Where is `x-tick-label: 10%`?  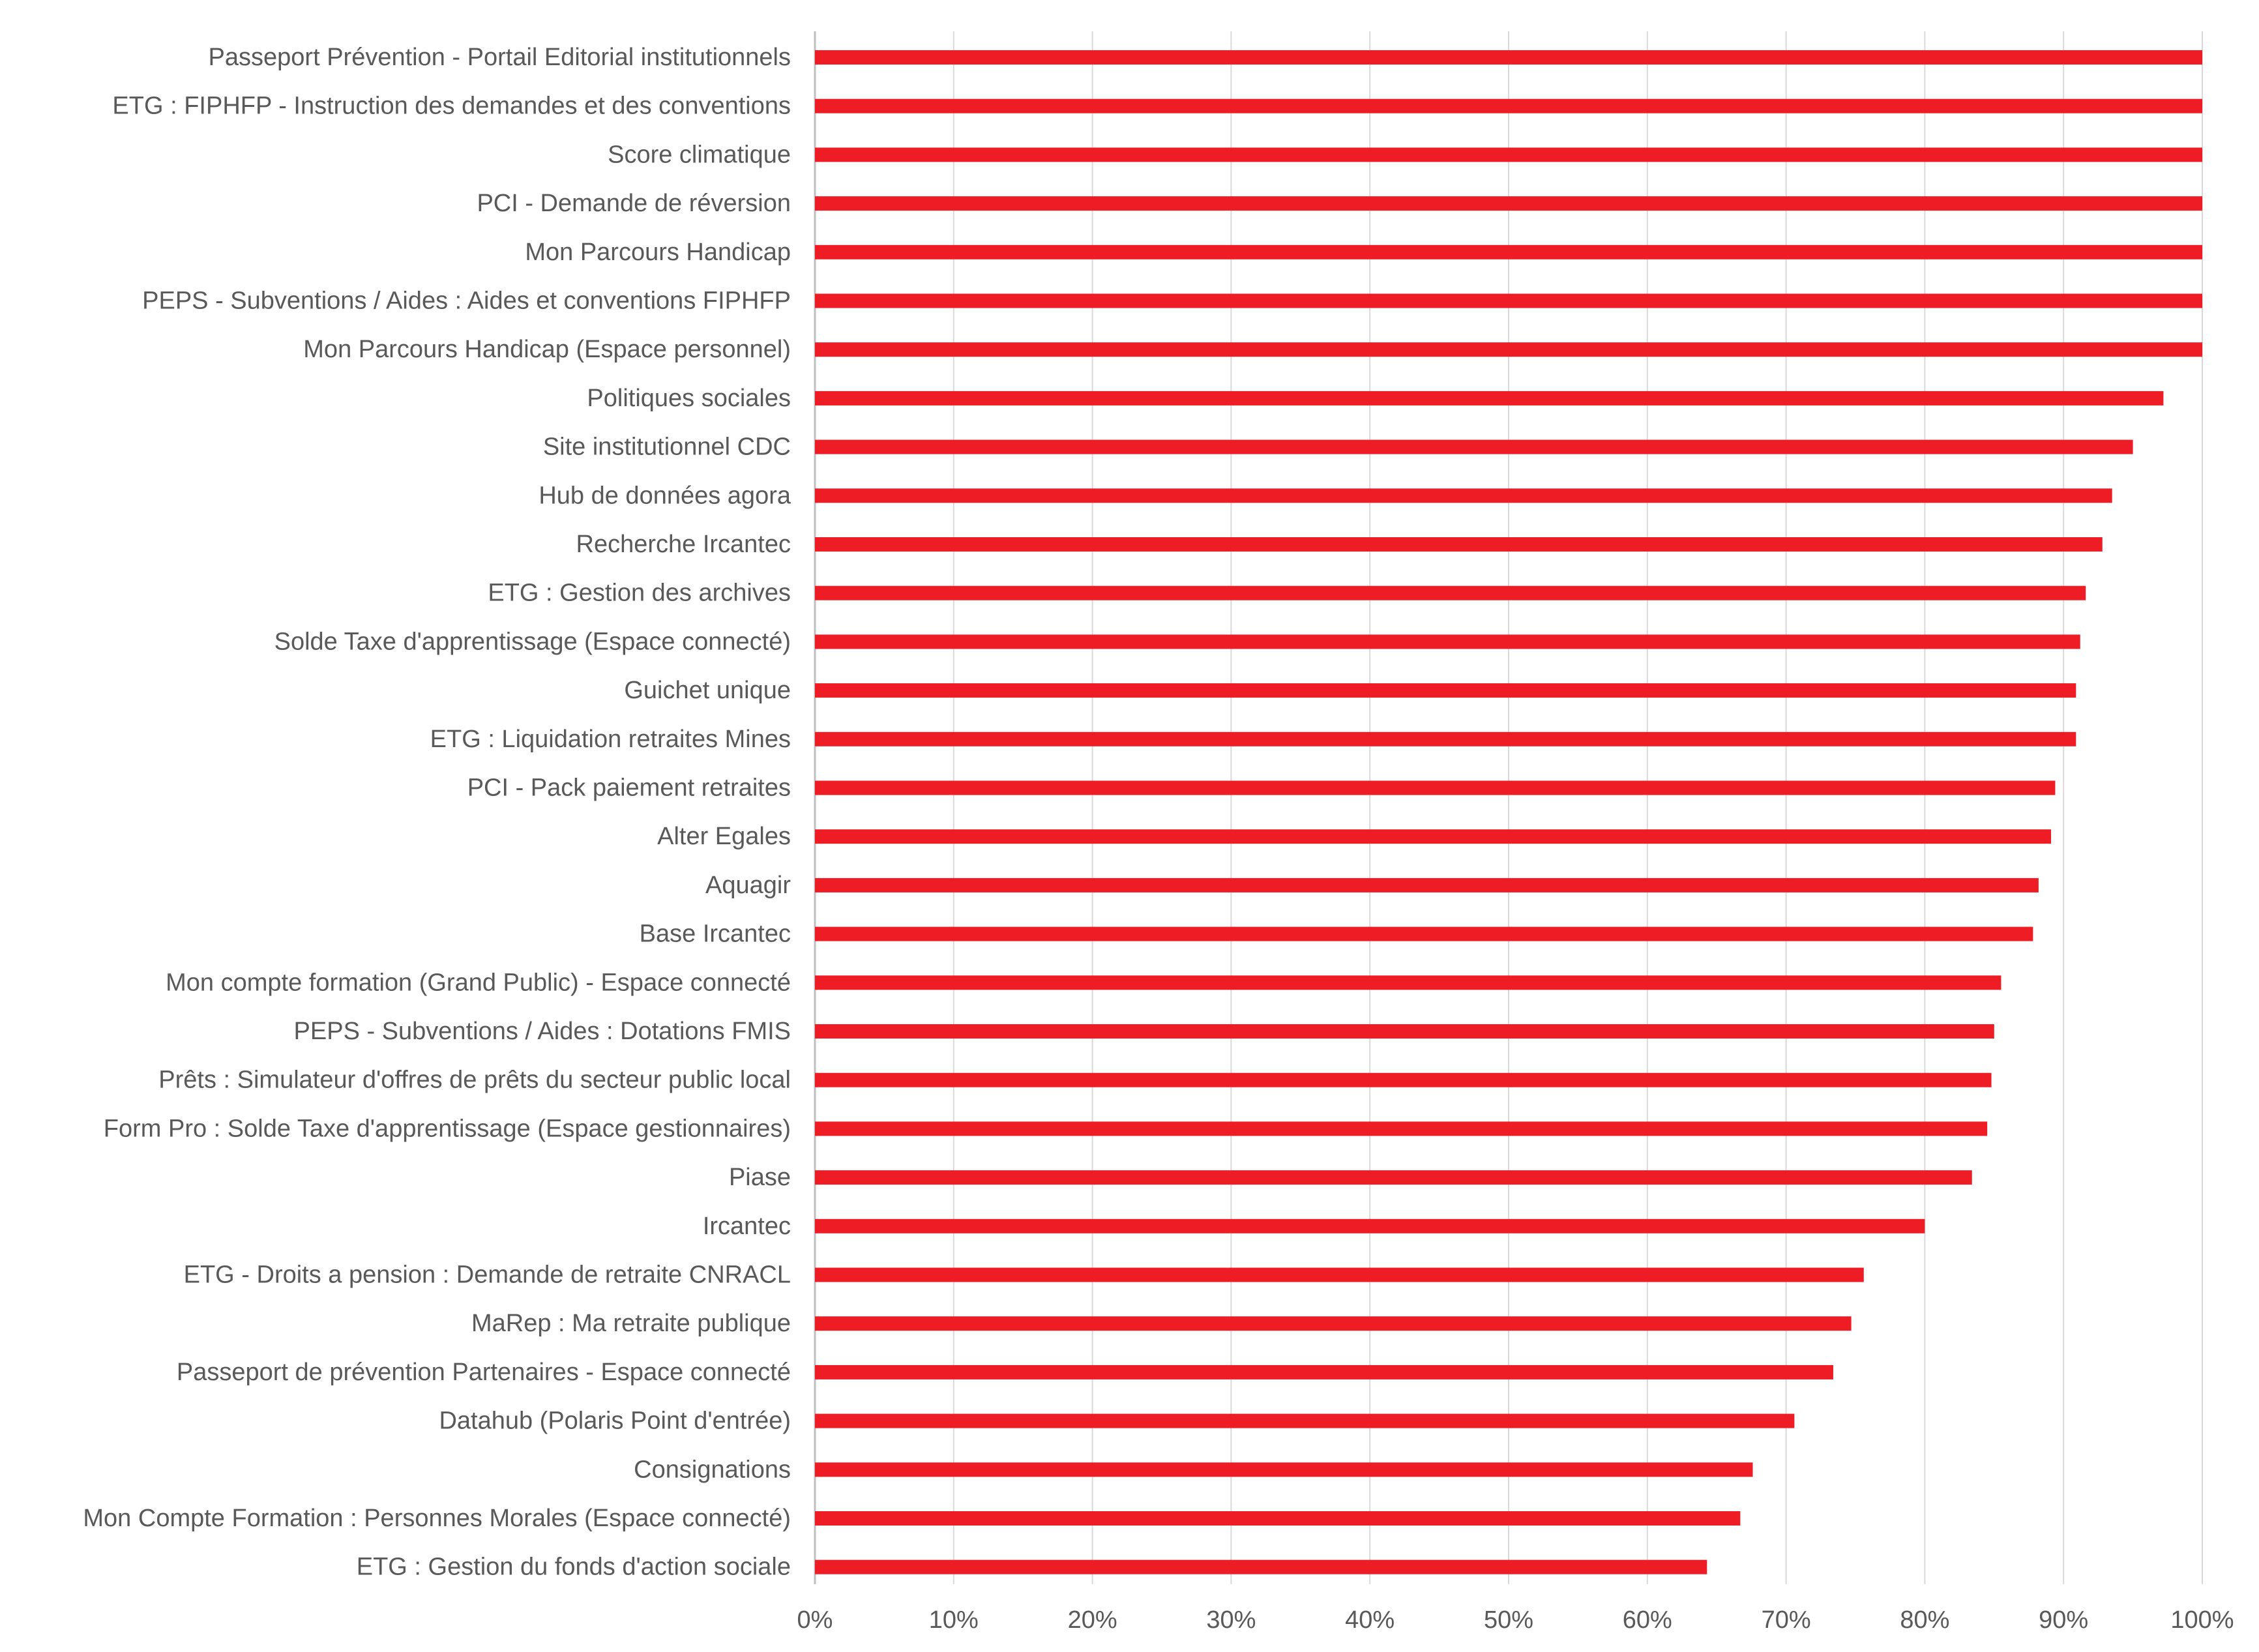
x-tick-label: 10% is located at coordinates (954, 1620).